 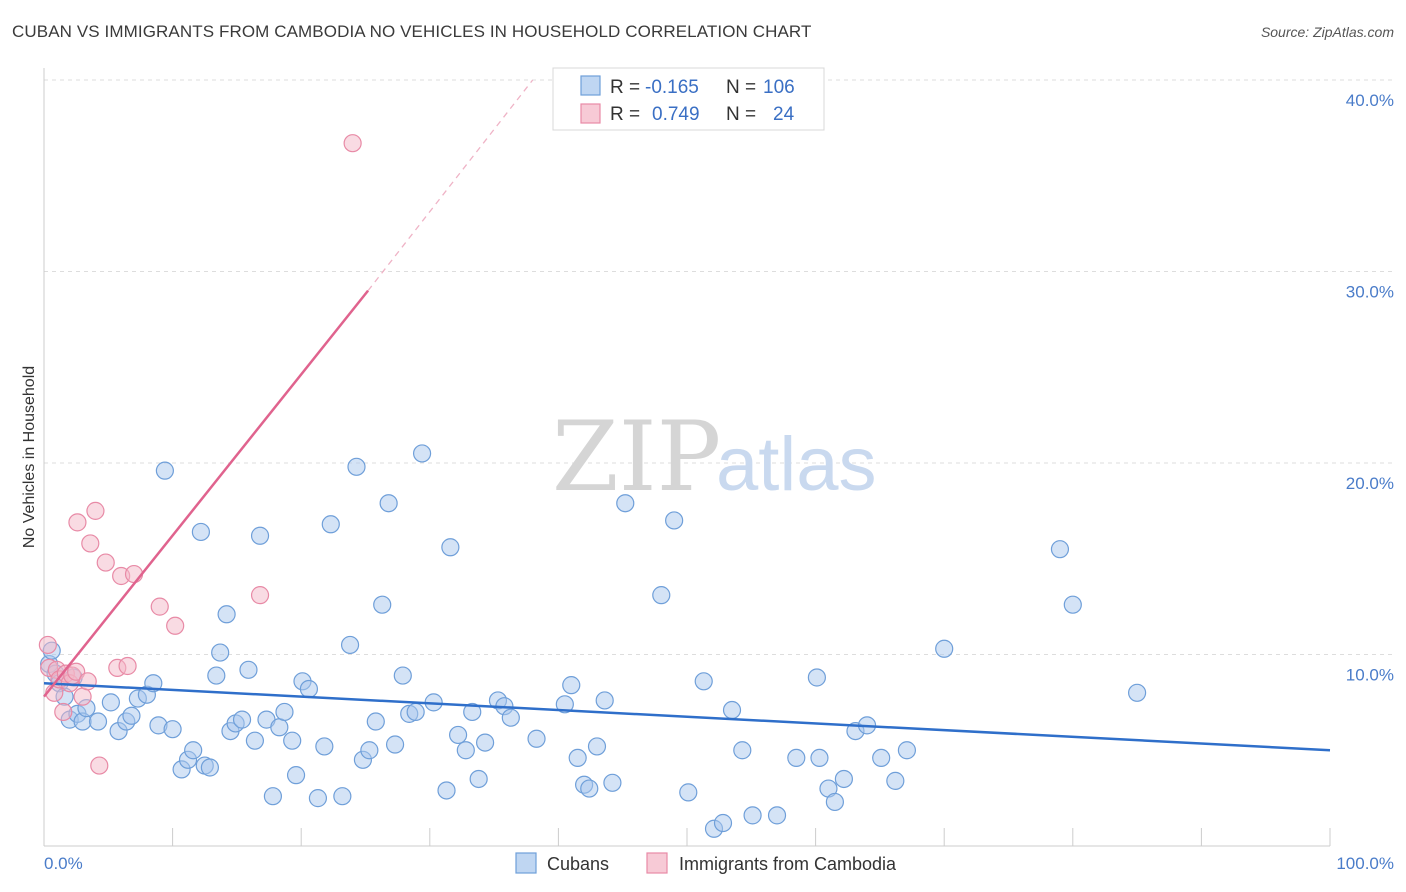 What do you see at coordinates (1370, 388) in the screenshot?
I see `y-axis-tick-labels: 10.0% 20.0% 30.0% 40.0%` at bounding box center [1370, 388].